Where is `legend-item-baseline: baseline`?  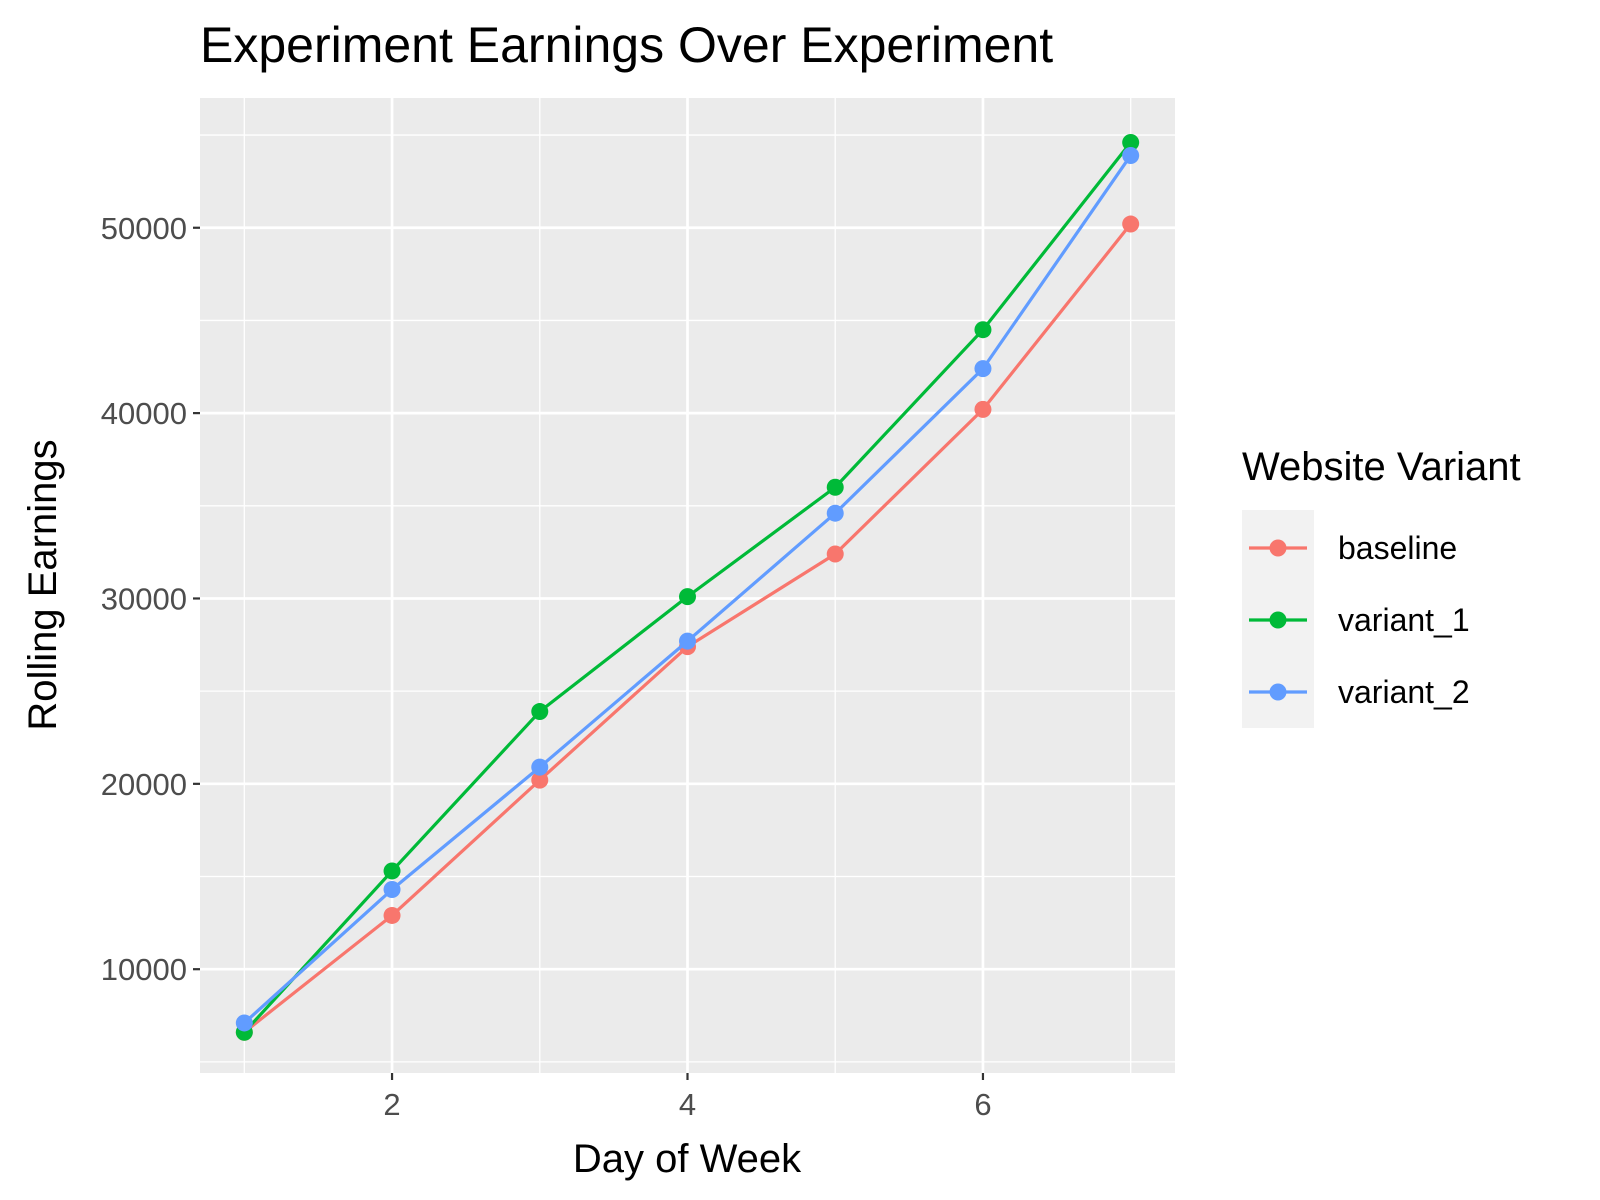 legend-item-baseline: baseline is located at coordinates (1353, 548).